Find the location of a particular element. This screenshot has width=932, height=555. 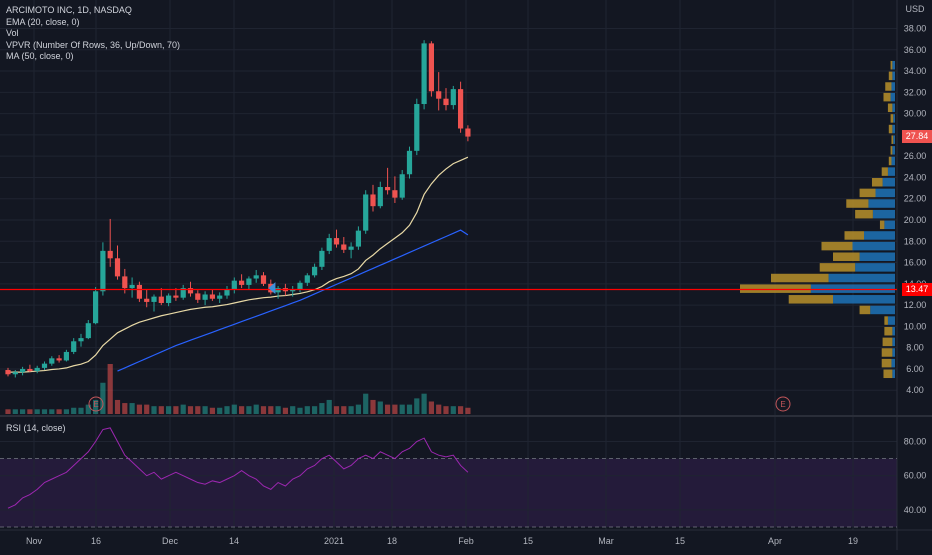

price-tick-label: 24.00 is located at coordinates (915, 177).